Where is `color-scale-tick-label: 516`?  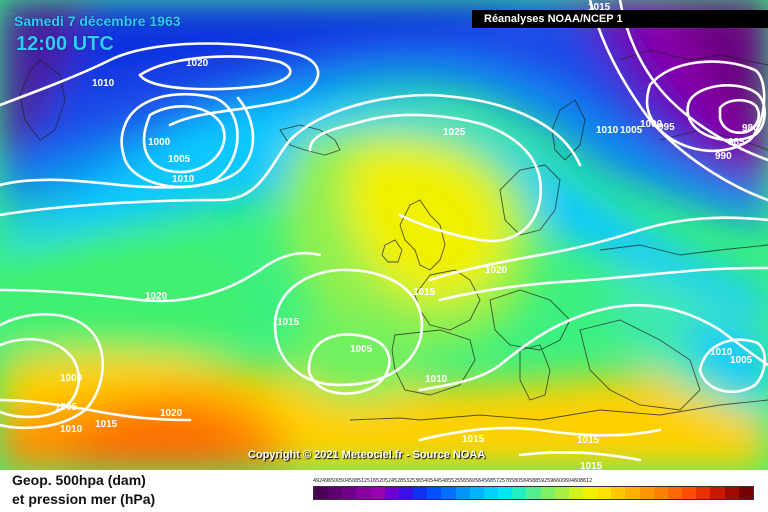 color-scale-tick-label: 516 is located at coordinates (371, 481).